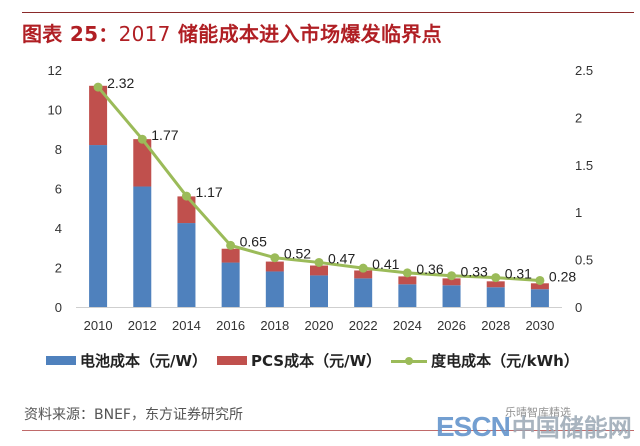 The image size is (640, 446). I want to click on point-lcoe-2028, so click(496, 278).